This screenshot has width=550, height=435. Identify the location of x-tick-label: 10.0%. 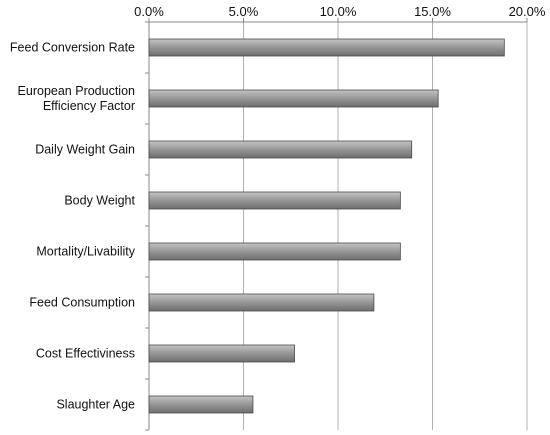
(338, 11).